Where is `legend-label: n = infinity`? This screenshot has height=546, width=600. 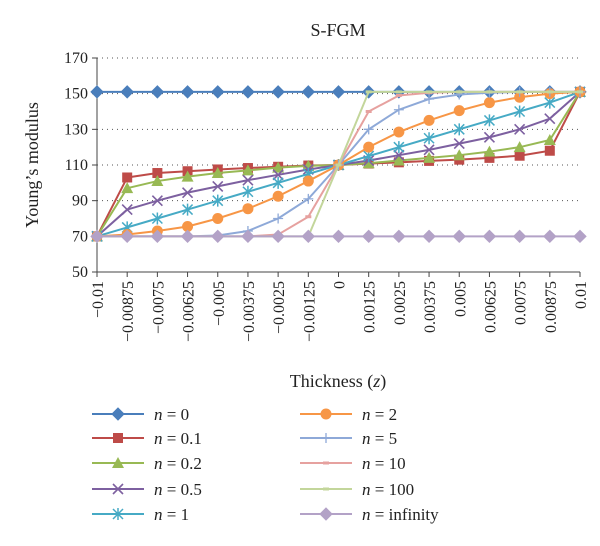
legend-label: n = infinity is located at coordinates (400, 514).